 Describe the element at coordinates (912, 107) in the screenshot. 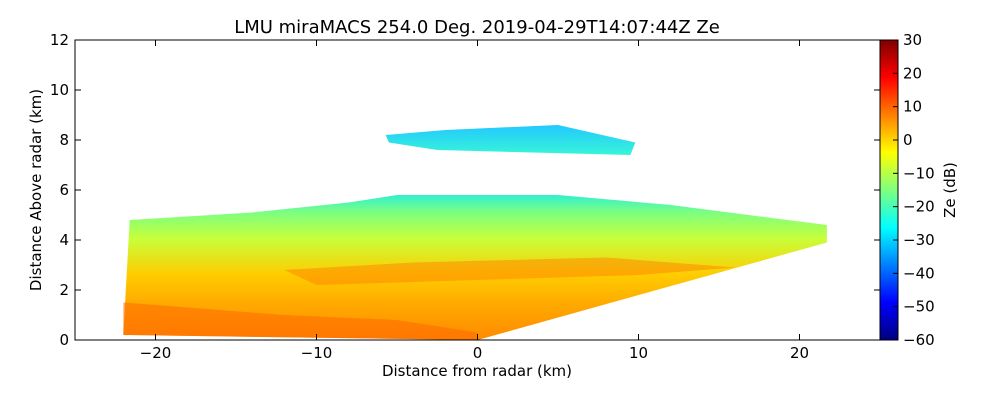

I see `colorbar-tick-label: 10` at that location.